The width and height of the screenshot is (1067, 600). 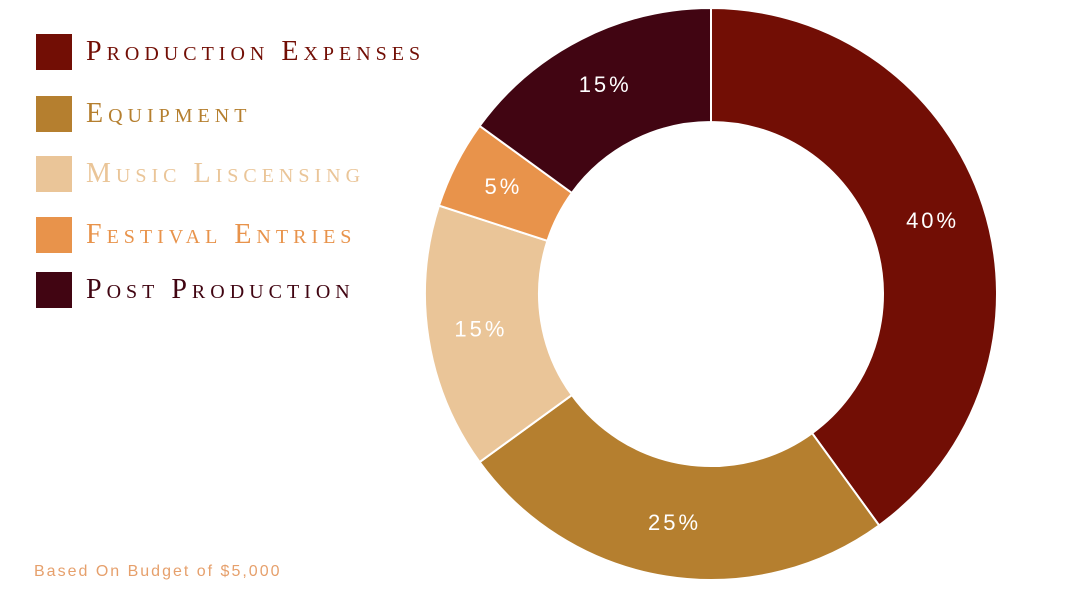 I want to click on legend-swatch-equipment, so click(x=54, y=114).